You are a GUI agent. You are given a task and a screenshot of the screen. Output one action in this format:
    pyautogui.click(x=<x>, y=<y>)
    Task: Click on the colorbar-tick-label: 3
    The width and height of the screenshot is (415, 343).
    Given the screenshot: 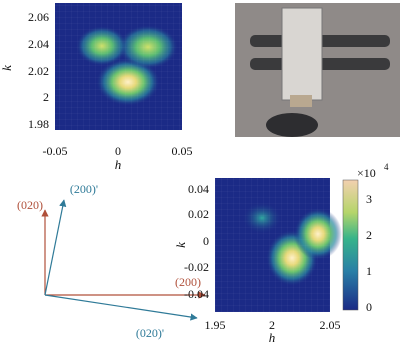 What is the action you would take?
    pyautogui.click(x=369, y=199)
    